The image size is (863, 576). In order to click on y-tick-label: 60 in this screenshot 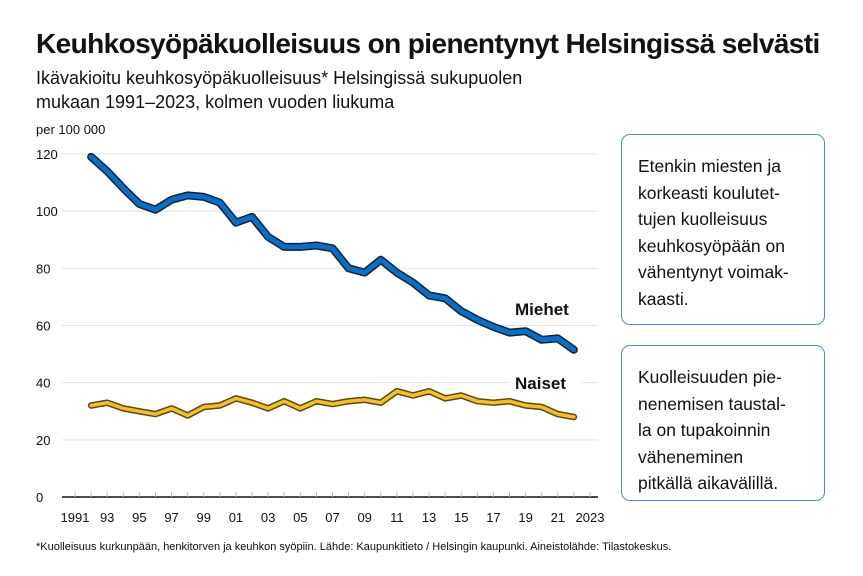, I will do `click(43, 326)`.